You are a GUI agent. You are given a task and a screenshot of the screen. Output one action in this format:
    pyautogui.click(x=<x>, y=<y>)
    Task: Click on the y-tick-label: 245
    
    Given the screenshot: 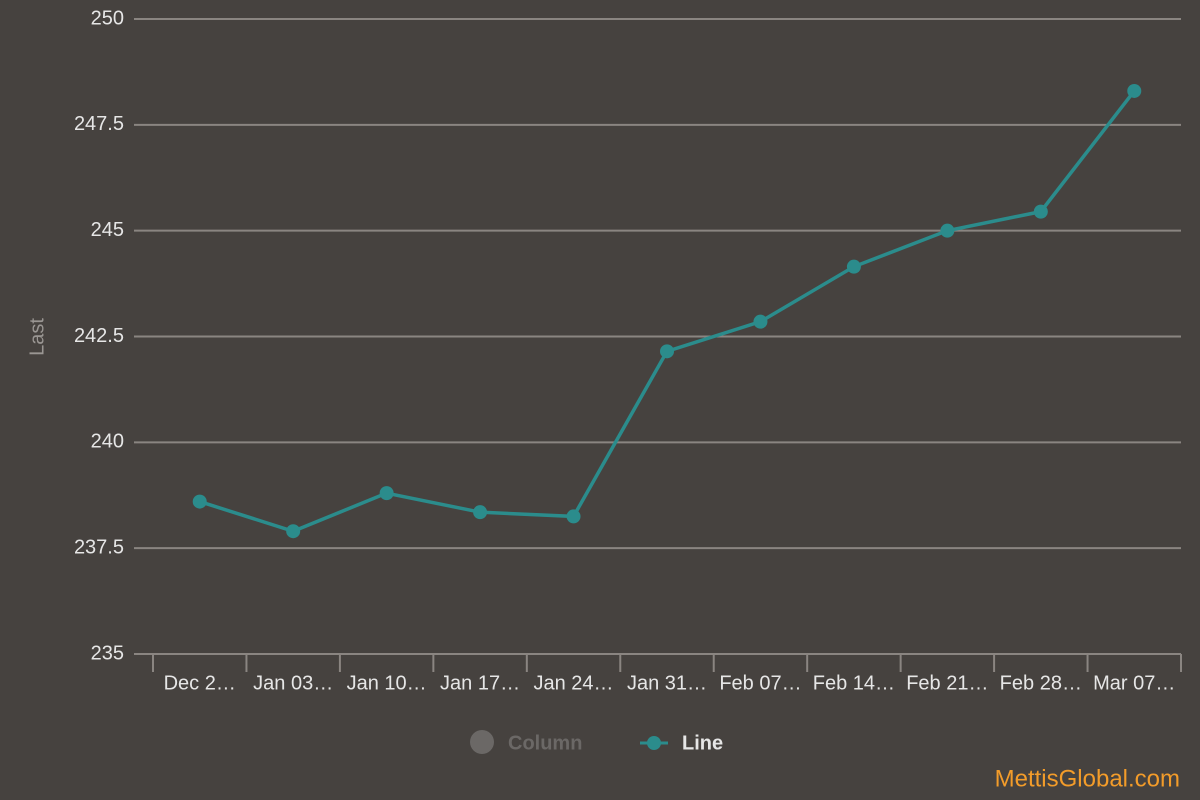 What is the action you would take?
    pyautogui.click(x=107, y=230)
    